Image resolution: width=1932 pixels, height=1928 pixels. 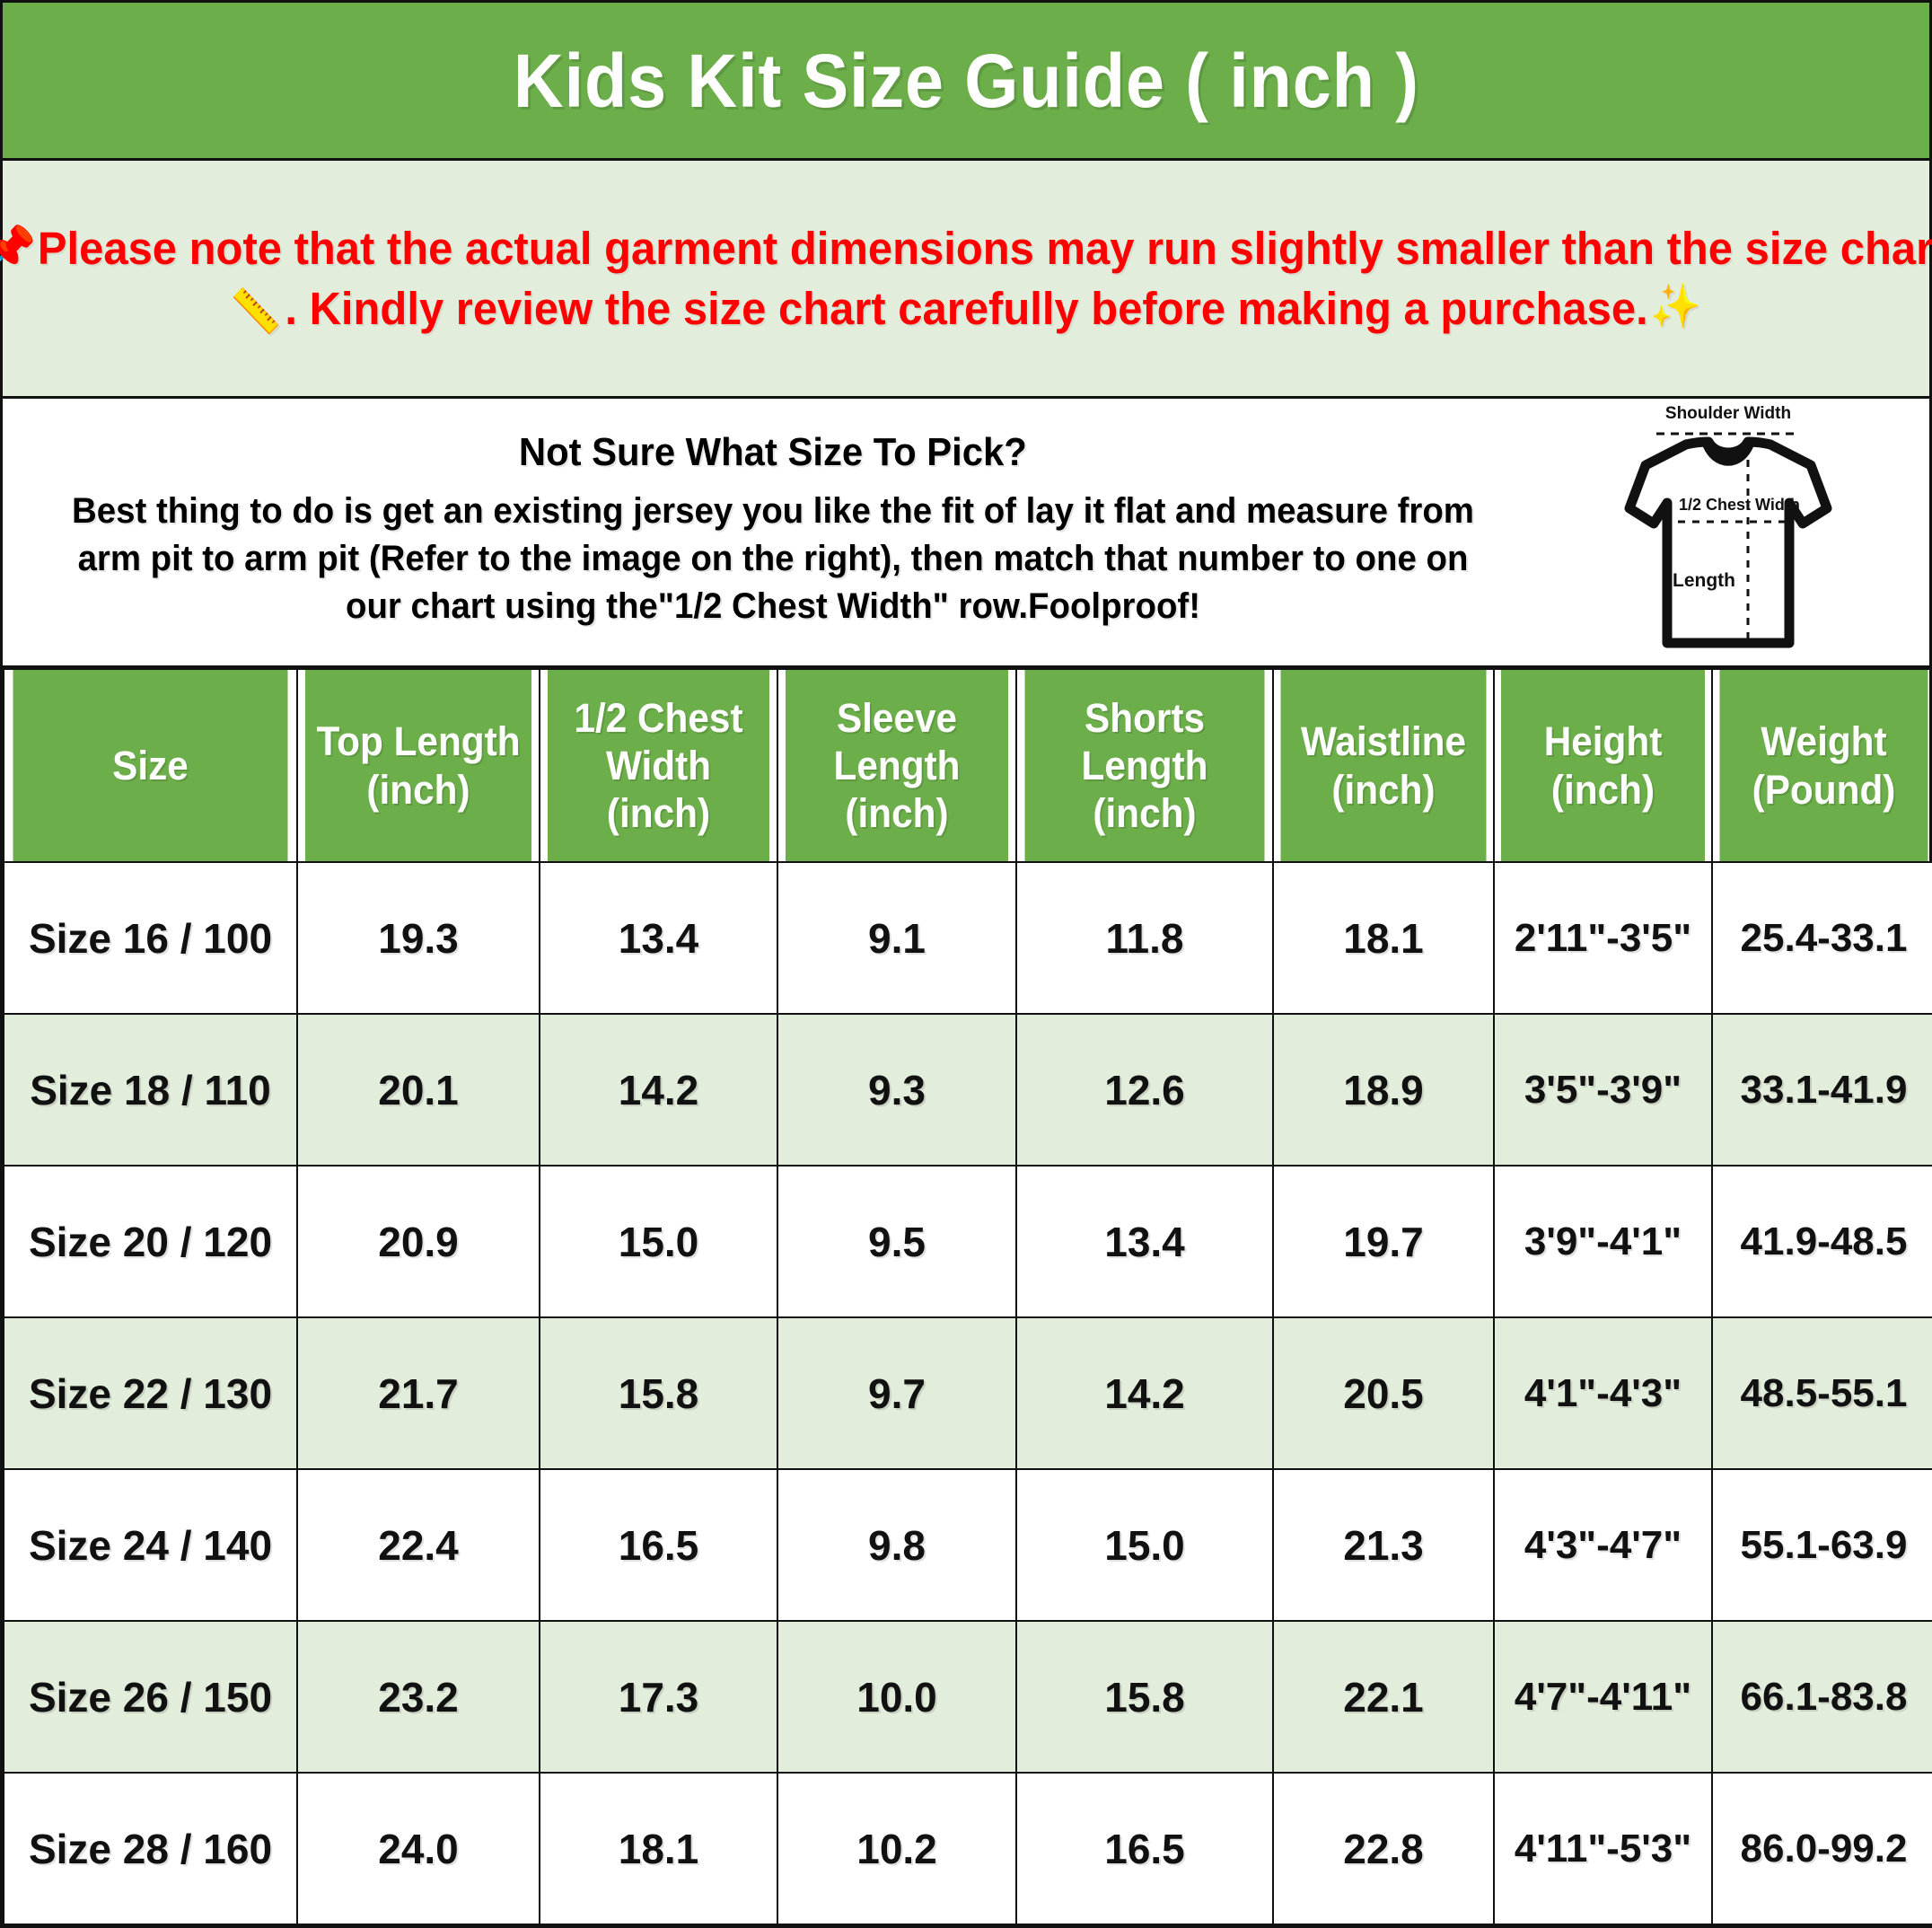 What do you see at coordinates (1603, 938) in the screenshot?
I see `cell-height: 2'11"-3'5"` at bounding box center [1603, 938].